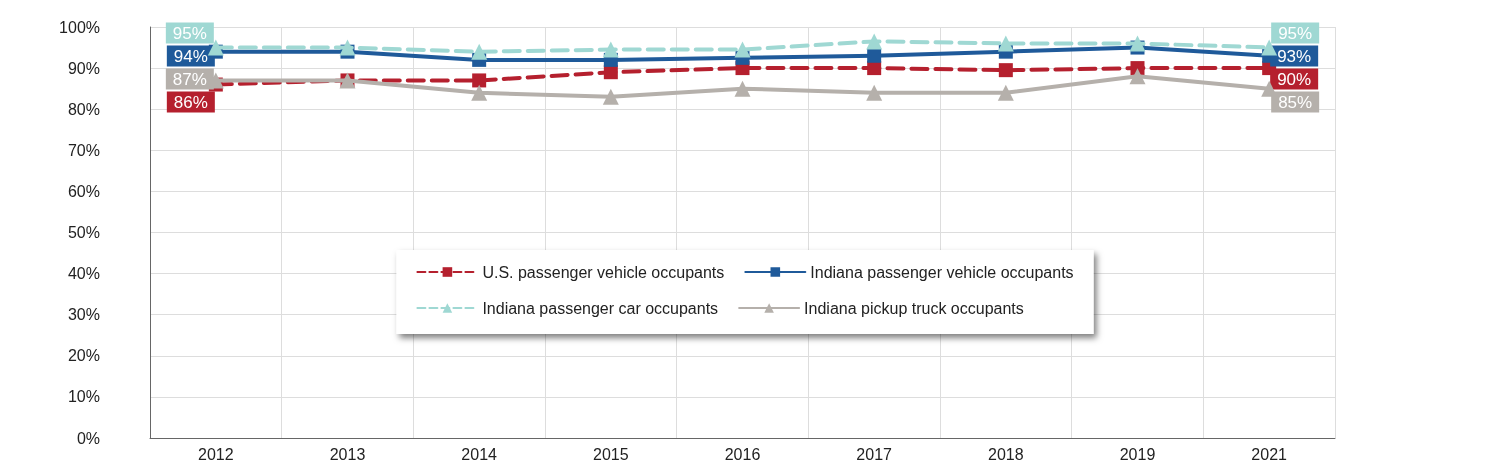 The image size is (1490, 471). I want to click on x-tick-label: 2013, so click(347, 454).